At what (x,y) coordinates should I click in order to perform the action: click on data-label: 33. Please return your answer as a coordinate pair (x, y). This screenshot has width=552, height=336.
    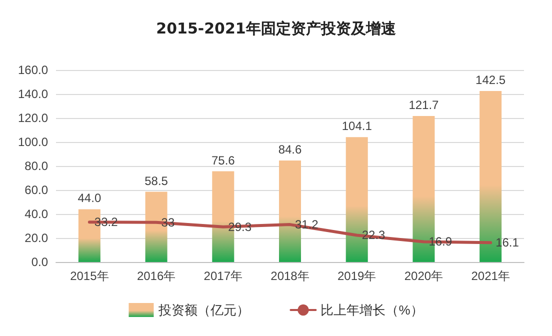
    Looking at the image, I should click on (168, 222).